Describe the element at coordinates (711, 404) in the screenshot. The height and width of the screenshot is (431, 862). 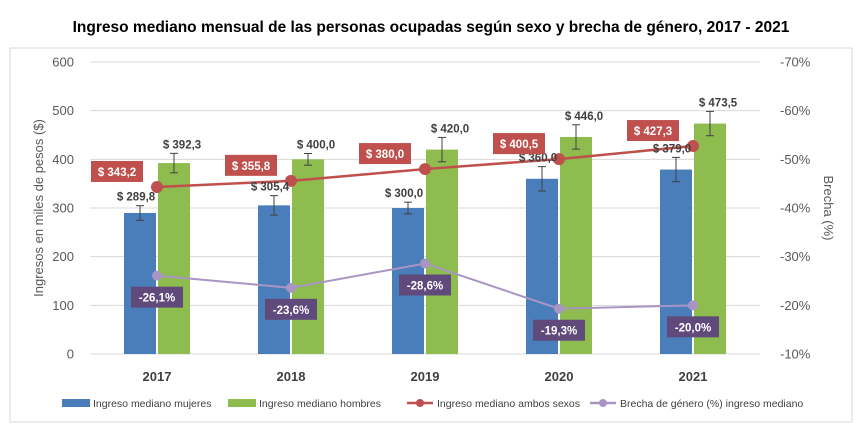
I see `legend-label: Brecha de género (%) ingreso mediano` at that location.